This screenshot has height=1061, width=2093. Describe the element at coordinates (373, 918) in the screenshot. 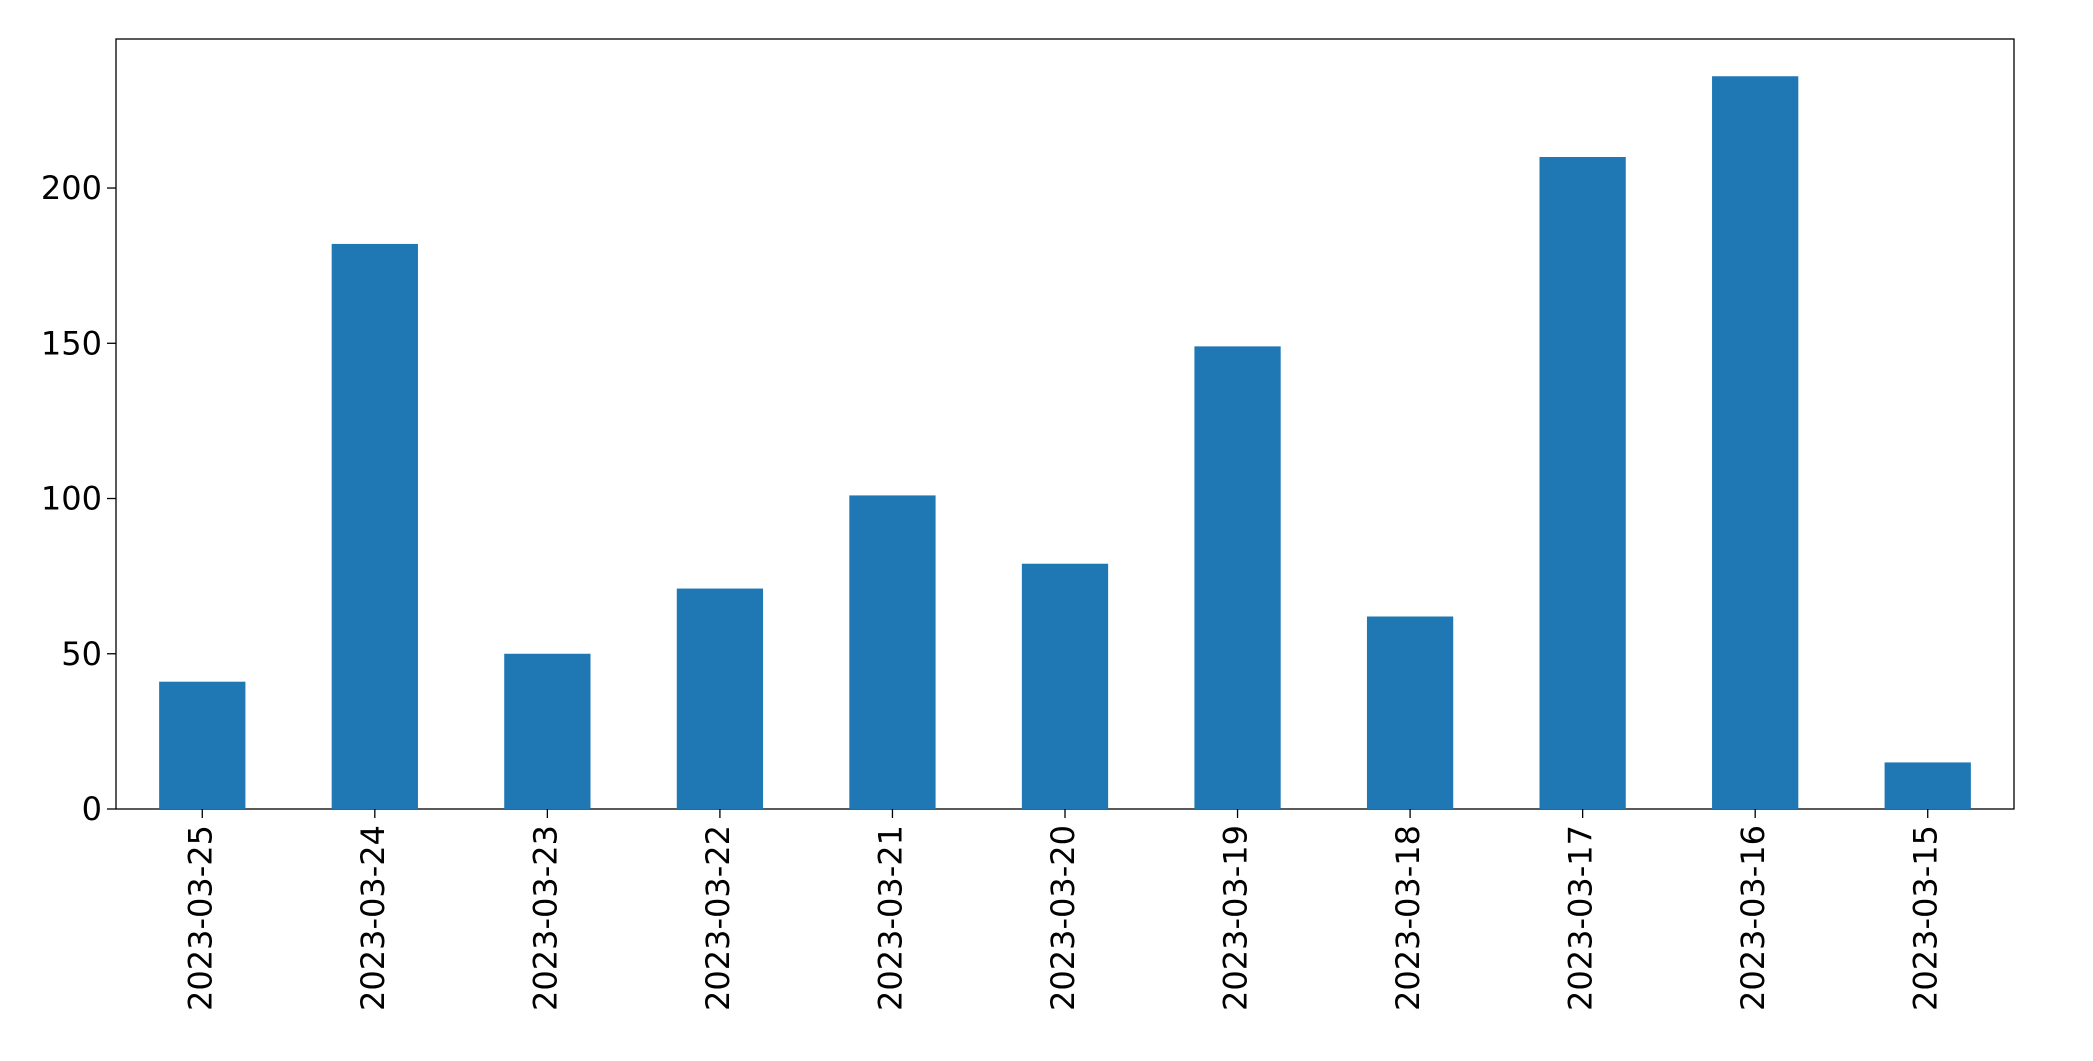

I see `x-tick-label: 2023-03-24` at that location.